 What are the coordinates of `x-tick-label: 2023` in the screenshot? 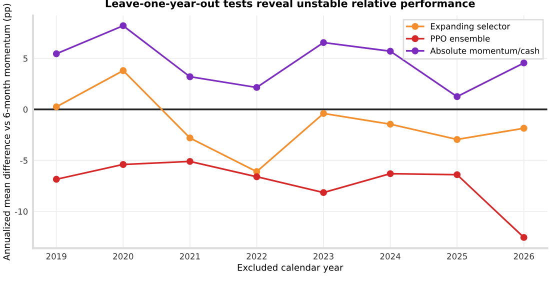 It's located at (324, 256).